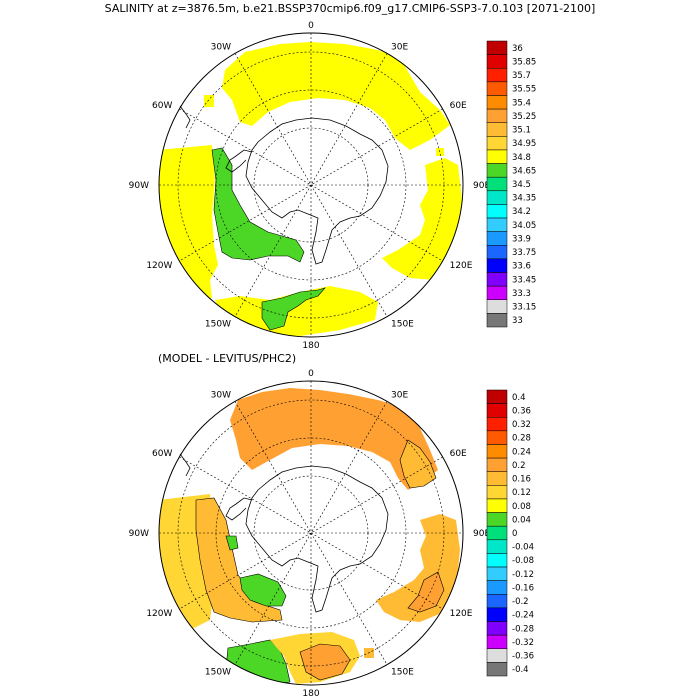 The image size is (700, 700). Describe the element at coordinates (159, 614) in the screenshot. I see `panel2-lon-label: 120W` at that location.